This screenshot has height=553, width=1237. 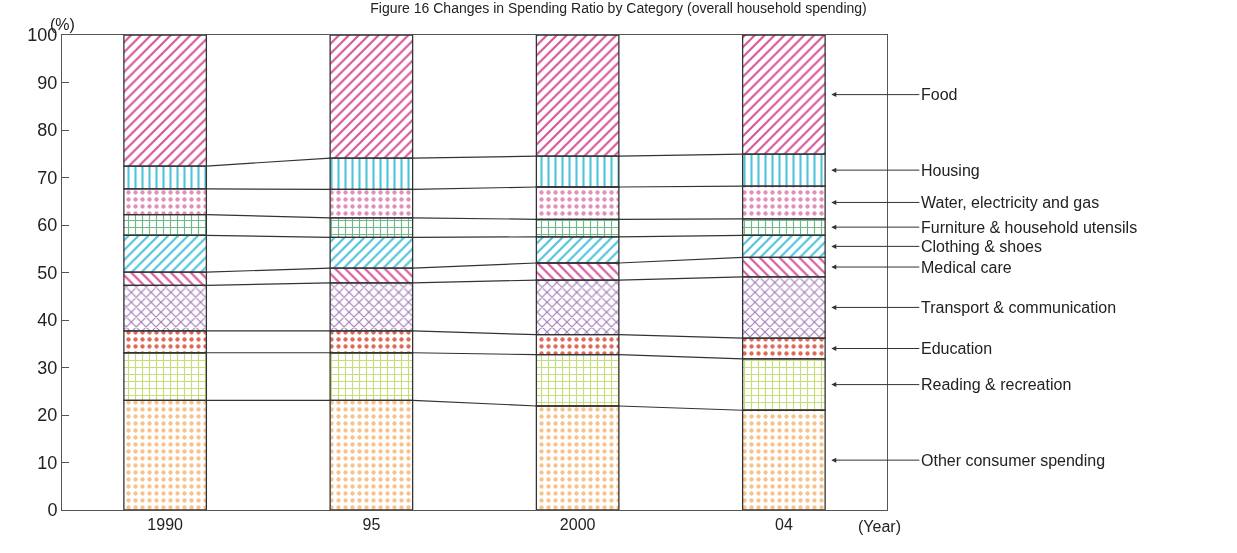 What do you see at coordinates (957, 348) in the screenshot?
I see `text: Education` at bounding box center [957, 348].